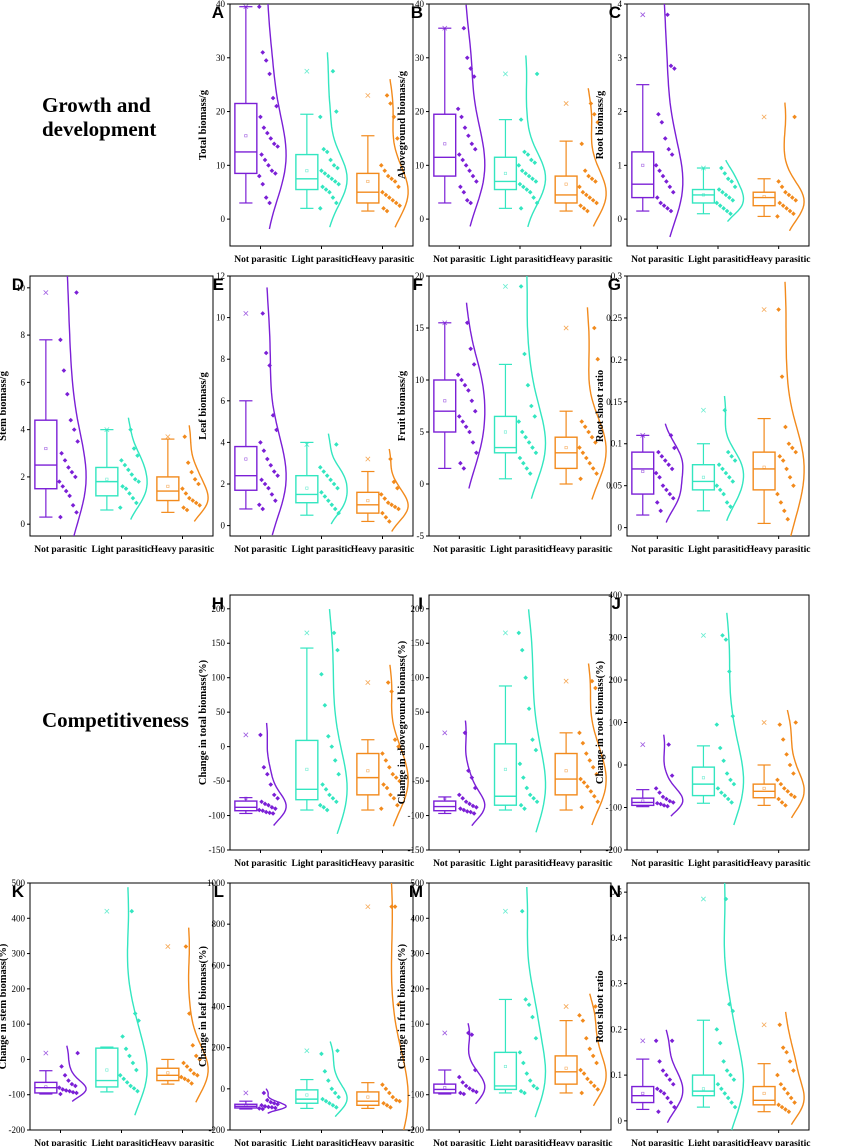 The height and width of the screenshot is (1146, 858). What do you see at coordinates (223, 359) in the screenshot?
I see `y-tick-label: 8` at bounding box center [223, 359].